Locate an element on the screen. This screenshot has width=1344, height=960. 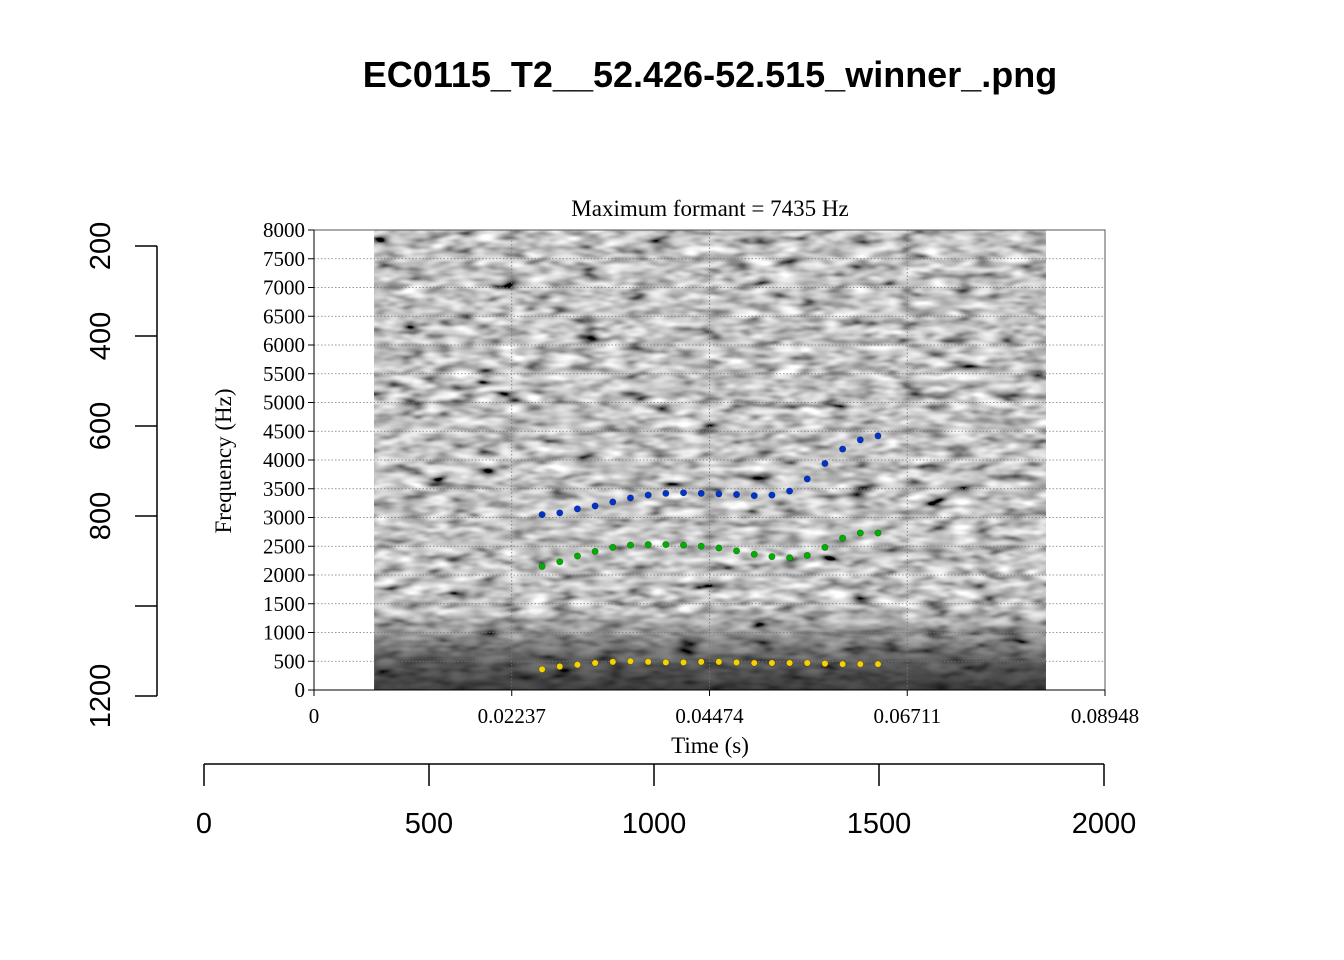
y-tick-label: 7000 is located at coordinates (284, 288).